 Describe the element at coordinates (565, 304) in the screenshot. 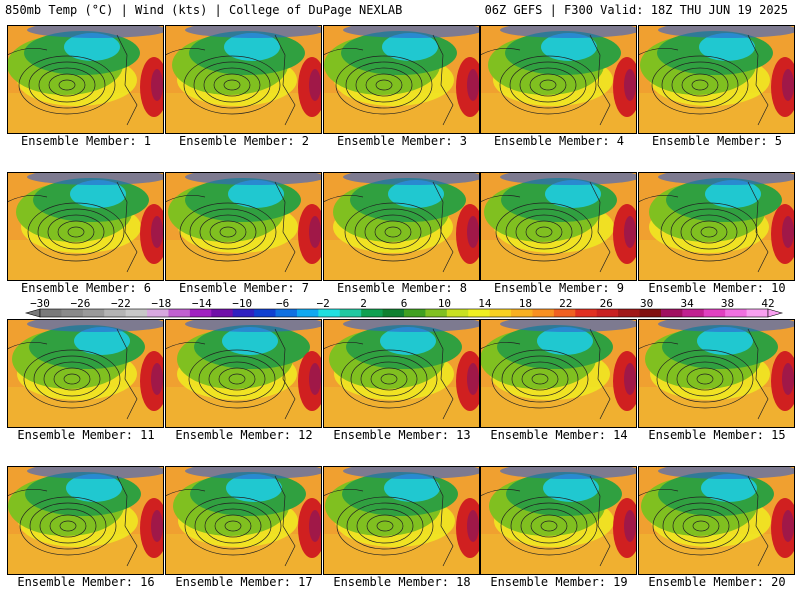

I see `colorbar-tick-label: 22` at that location.